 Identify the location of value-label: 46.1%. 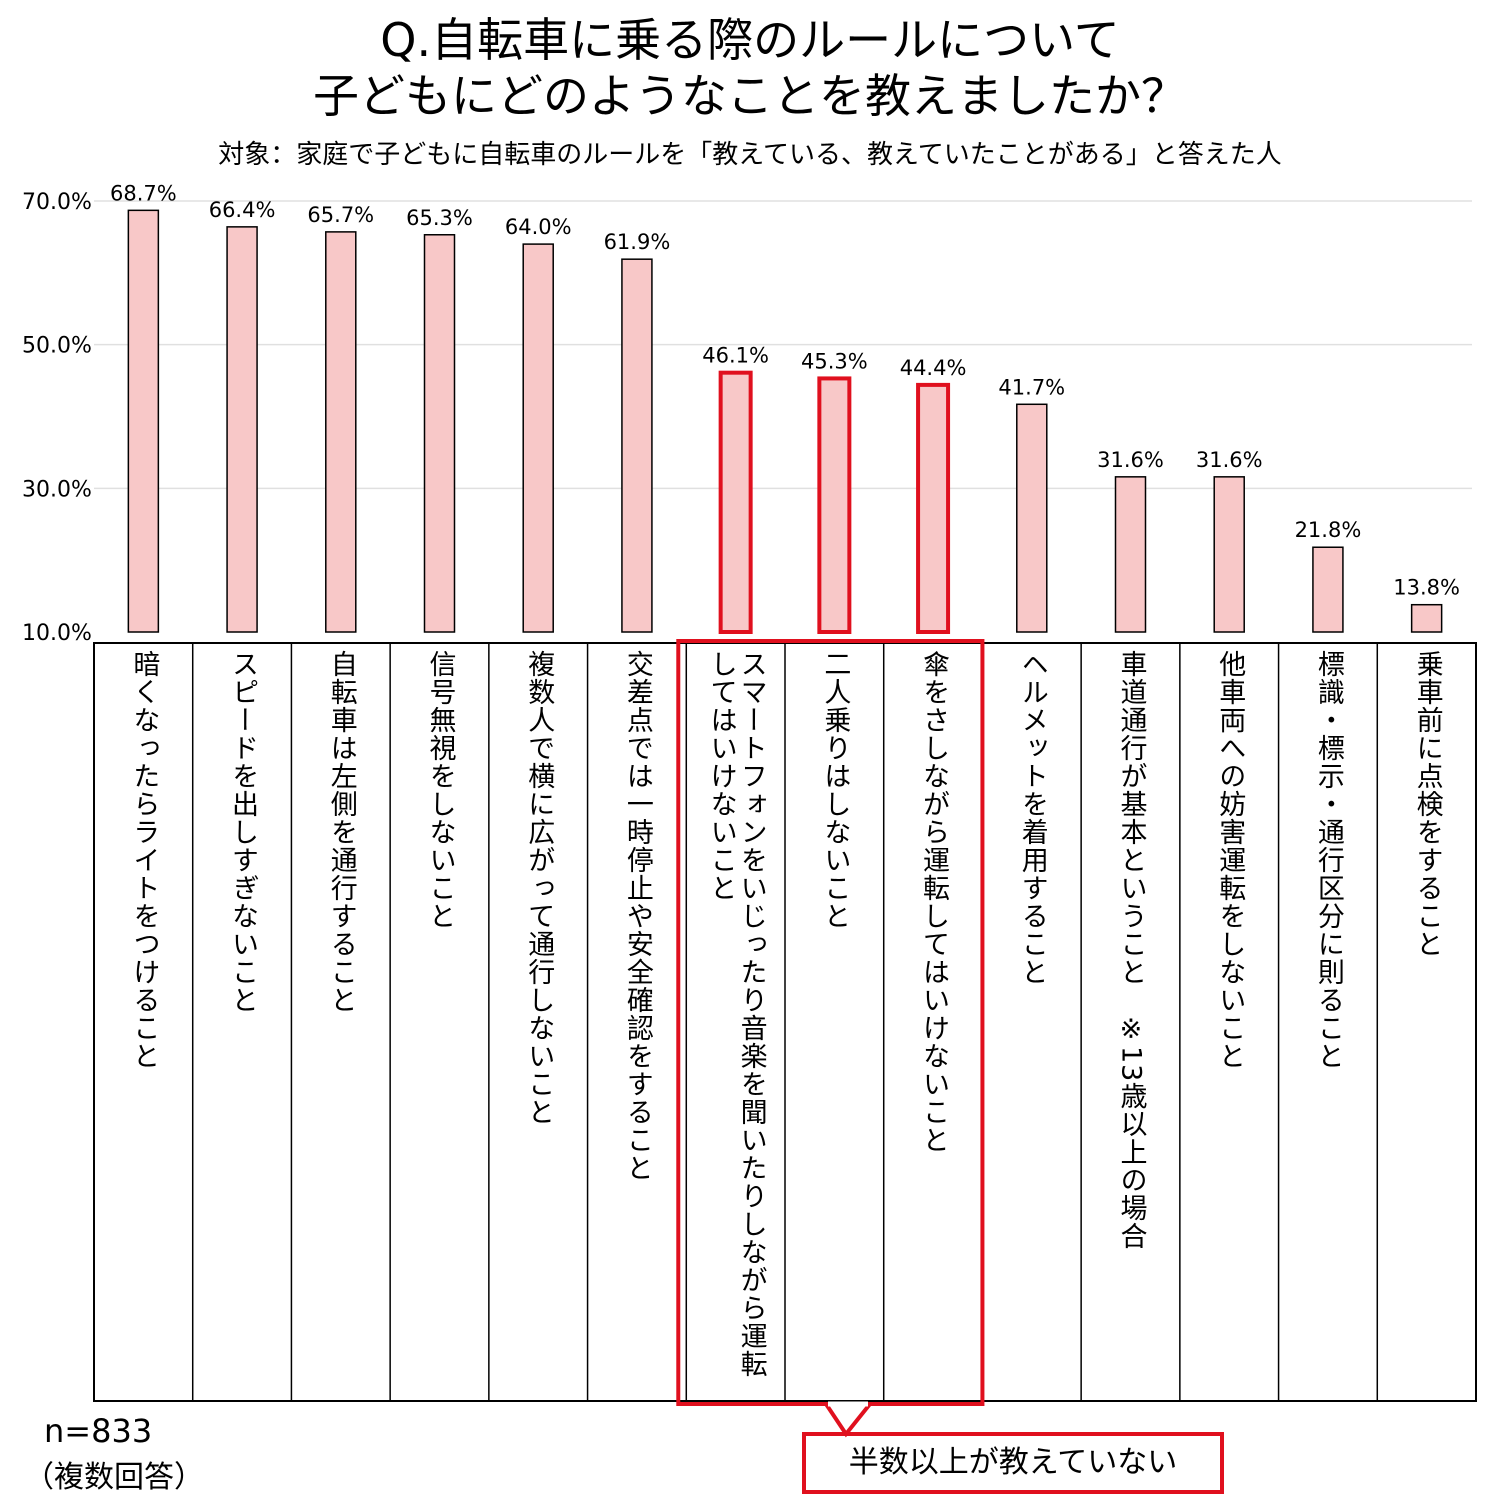
(735, 356).